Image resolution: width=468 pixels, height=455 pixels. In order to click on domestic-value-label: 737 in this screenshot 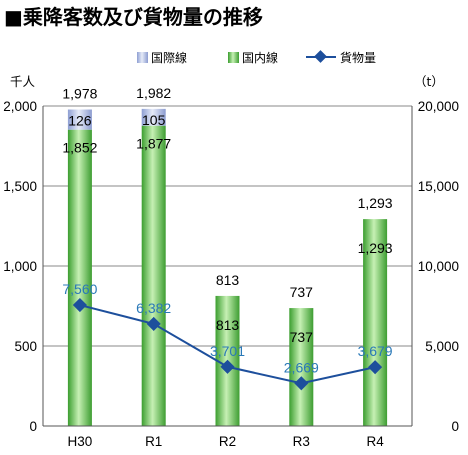, I will do `click(302, 337)`.